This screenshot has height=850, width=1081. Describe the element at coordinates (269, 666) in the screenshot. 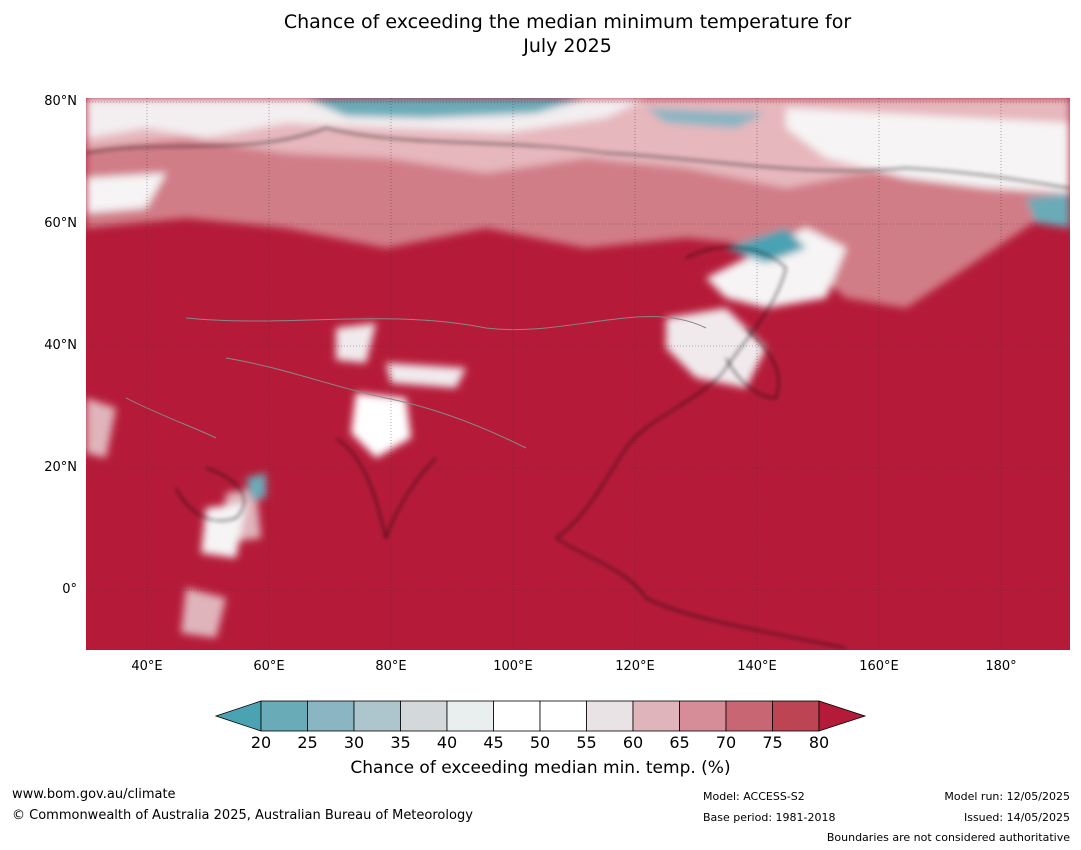

I see `lon-tick-60e: 60°E` at that location.